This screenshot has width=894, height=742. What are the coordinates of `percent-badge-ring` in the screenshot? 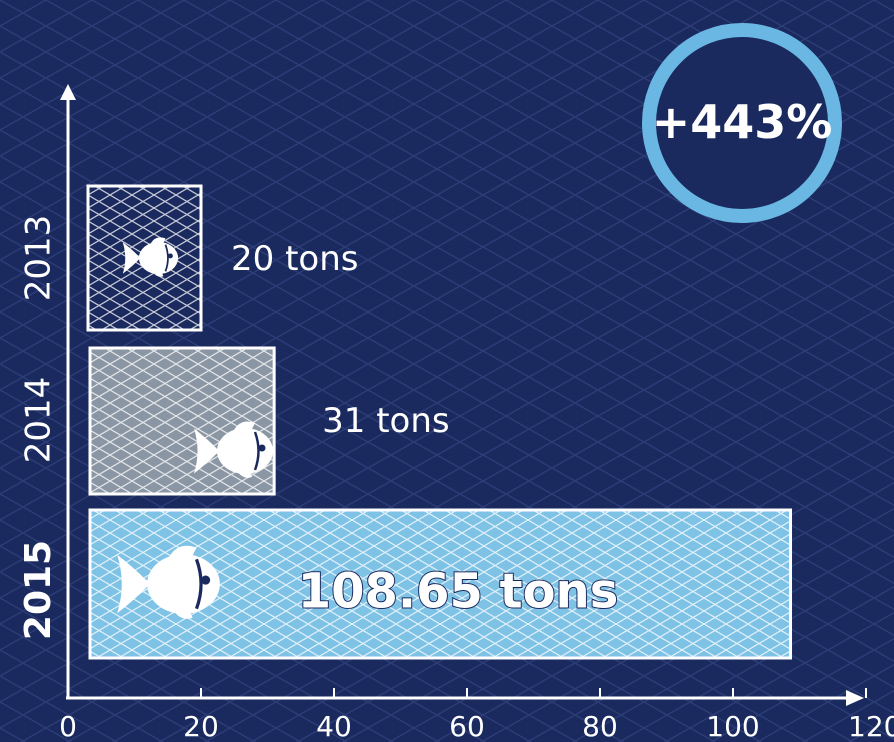 It's located at (742, 123).